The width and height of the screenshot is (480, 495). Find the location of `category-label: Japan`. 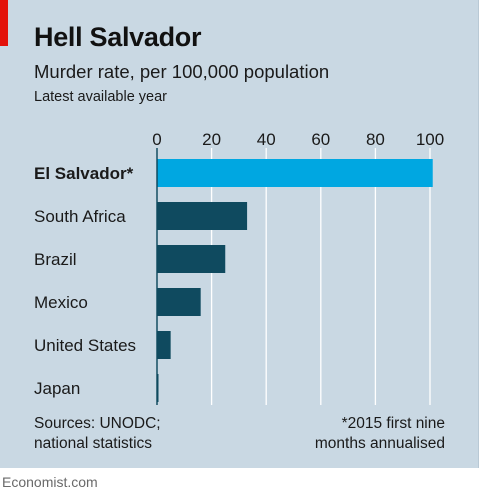

category-label: Japan is located at coordinates (57, 388).